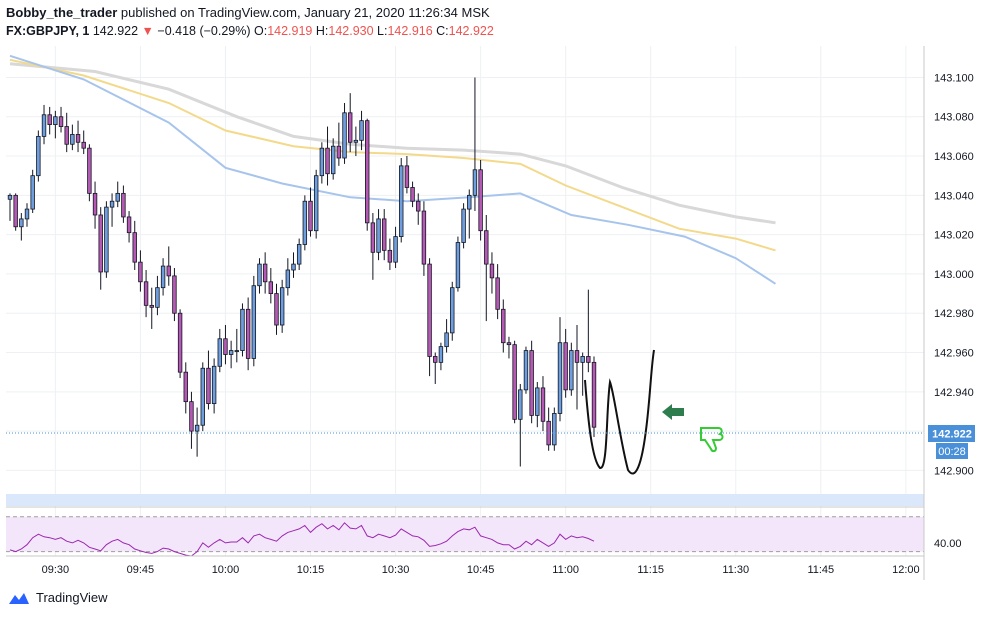  I want to click on time-tick-label: 10:45, so click(481, 570).